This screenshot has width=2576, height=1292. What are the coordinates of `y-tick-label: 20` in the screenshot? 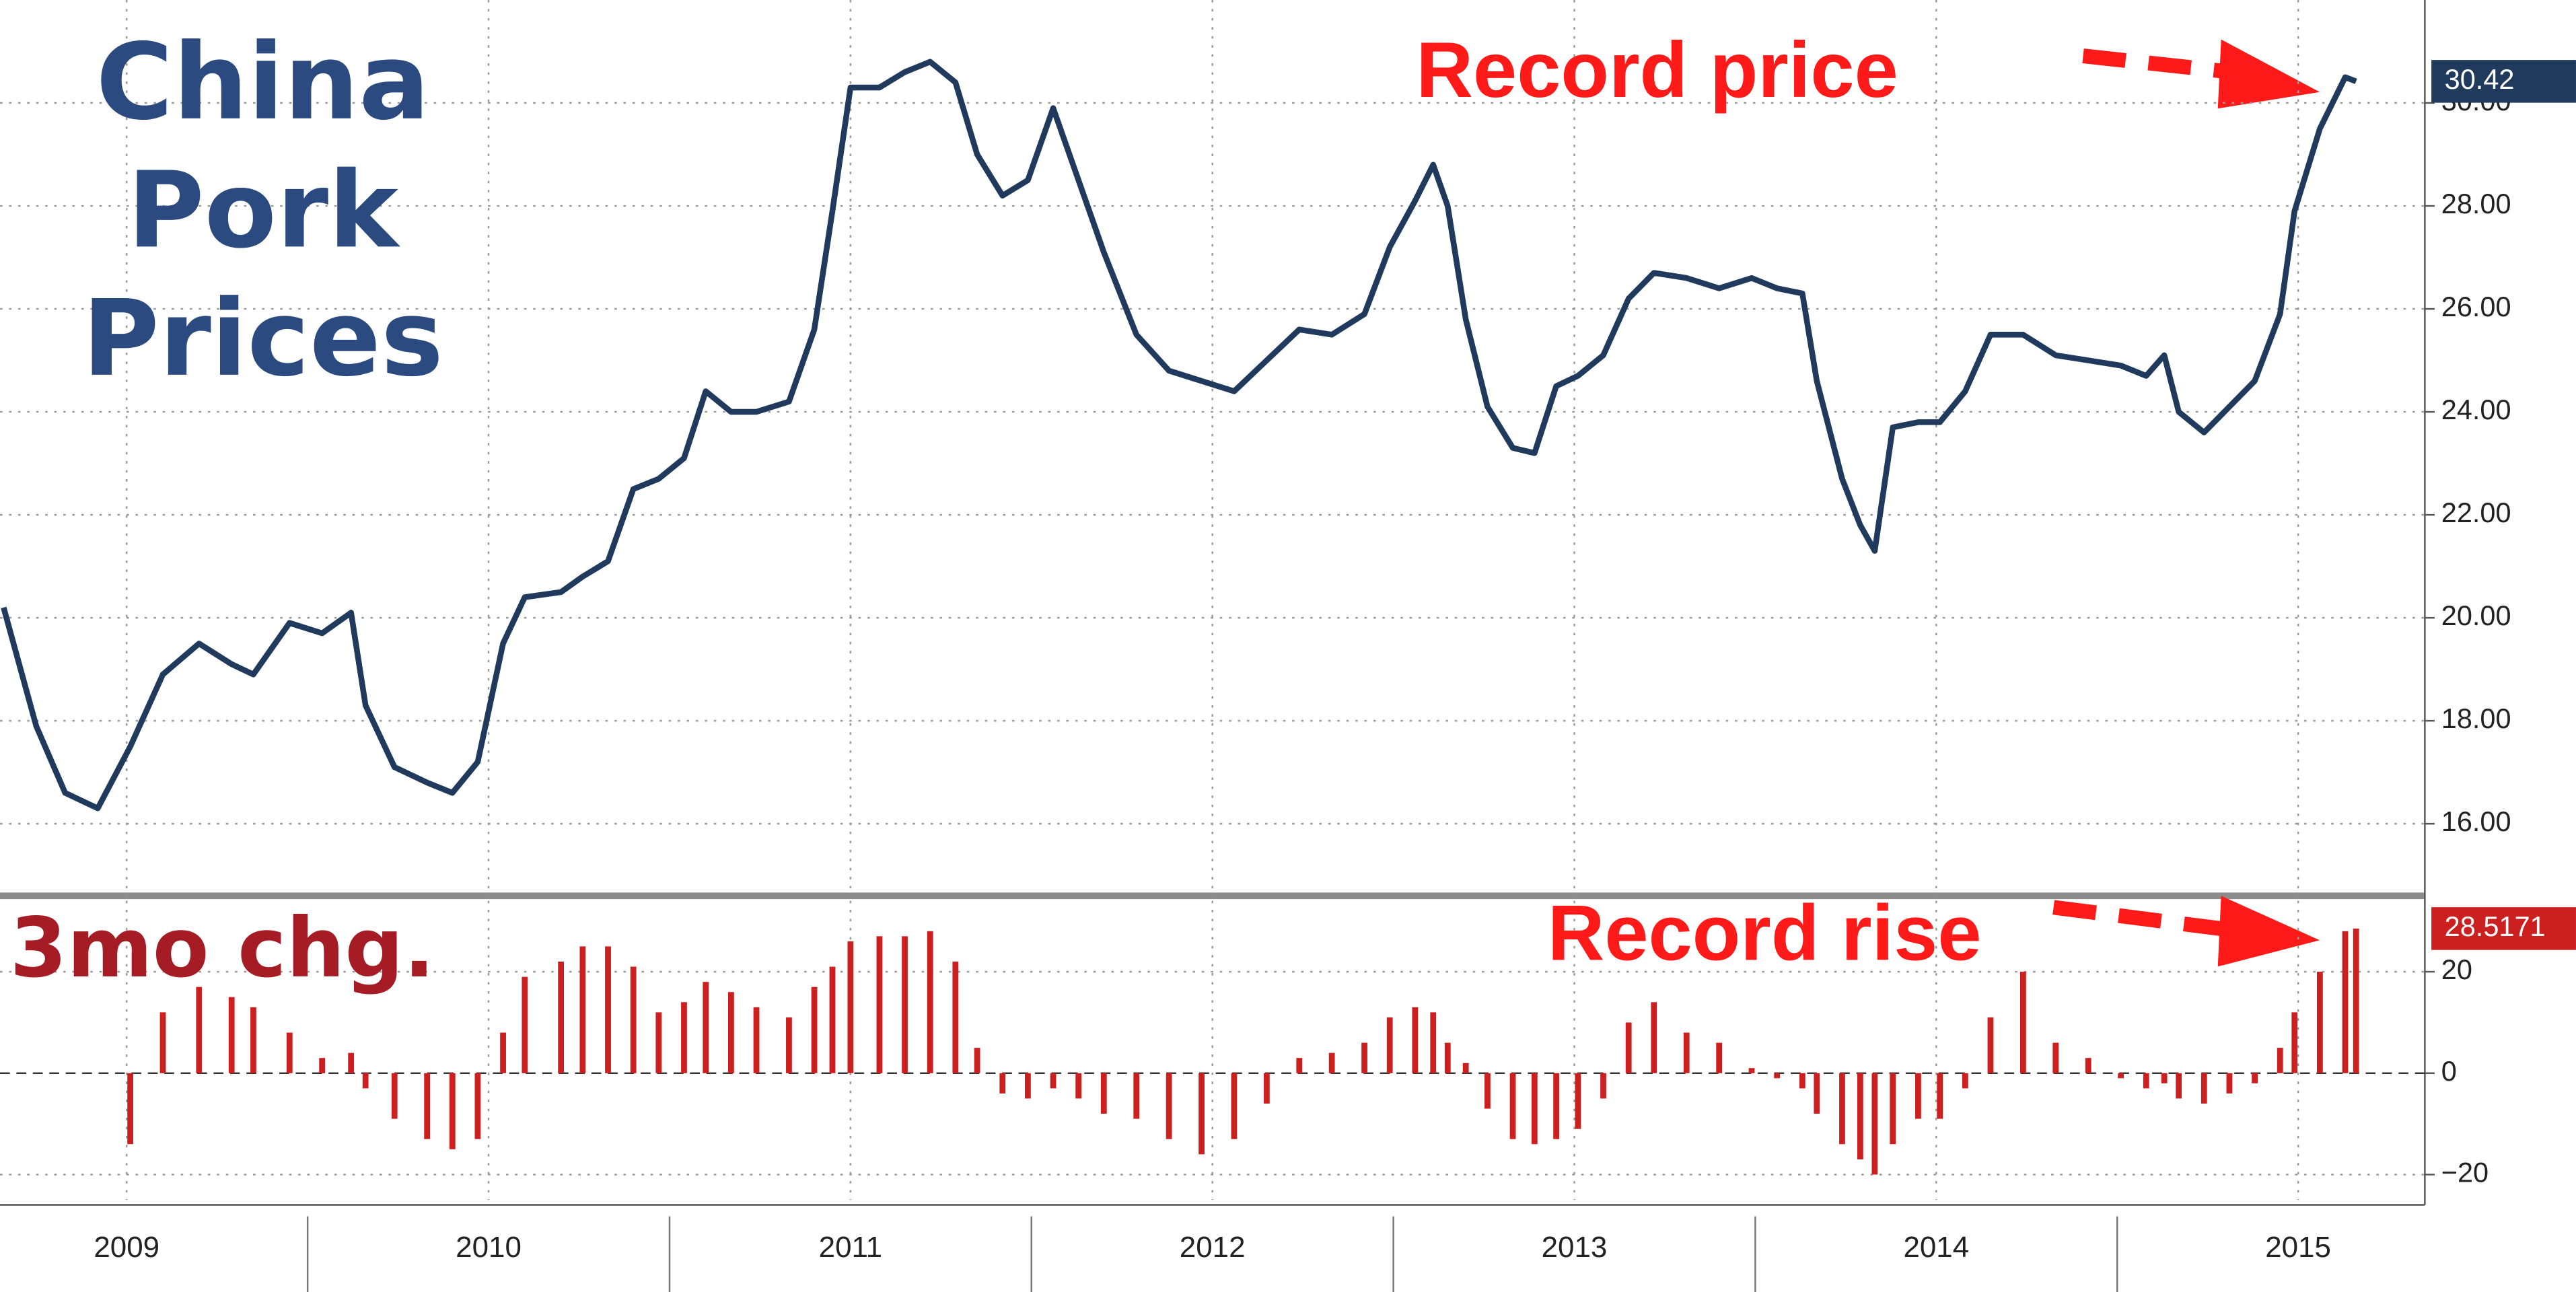 It's located at (2456, 970).